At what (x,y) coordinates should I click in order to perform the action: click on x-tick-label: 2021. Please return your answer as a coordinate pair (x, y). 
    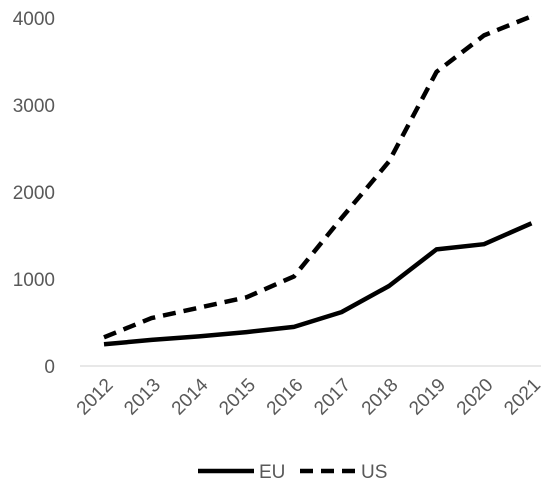
    Looking at the image, I should click on (520, 397).